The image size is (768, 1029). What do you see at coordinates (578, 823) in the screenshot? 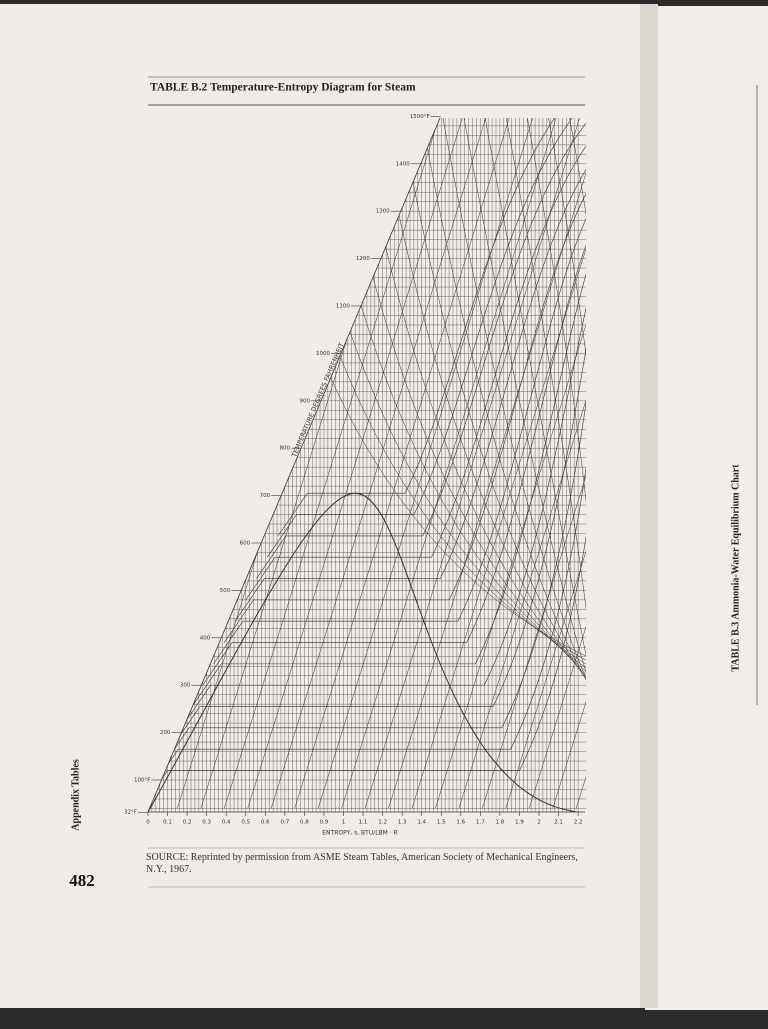
I see `x-tick-label: 2.2` at bounding box center [578, 823].